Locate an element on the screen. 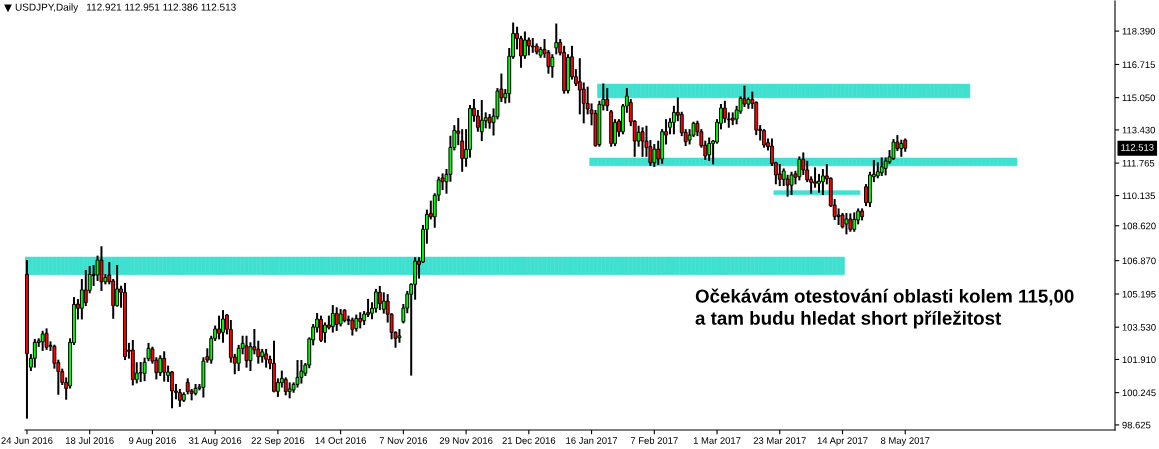 The width and height of the screenshot is (1159, 449). y-tick-label: 116.715 is located at coordinates (1138, 64).